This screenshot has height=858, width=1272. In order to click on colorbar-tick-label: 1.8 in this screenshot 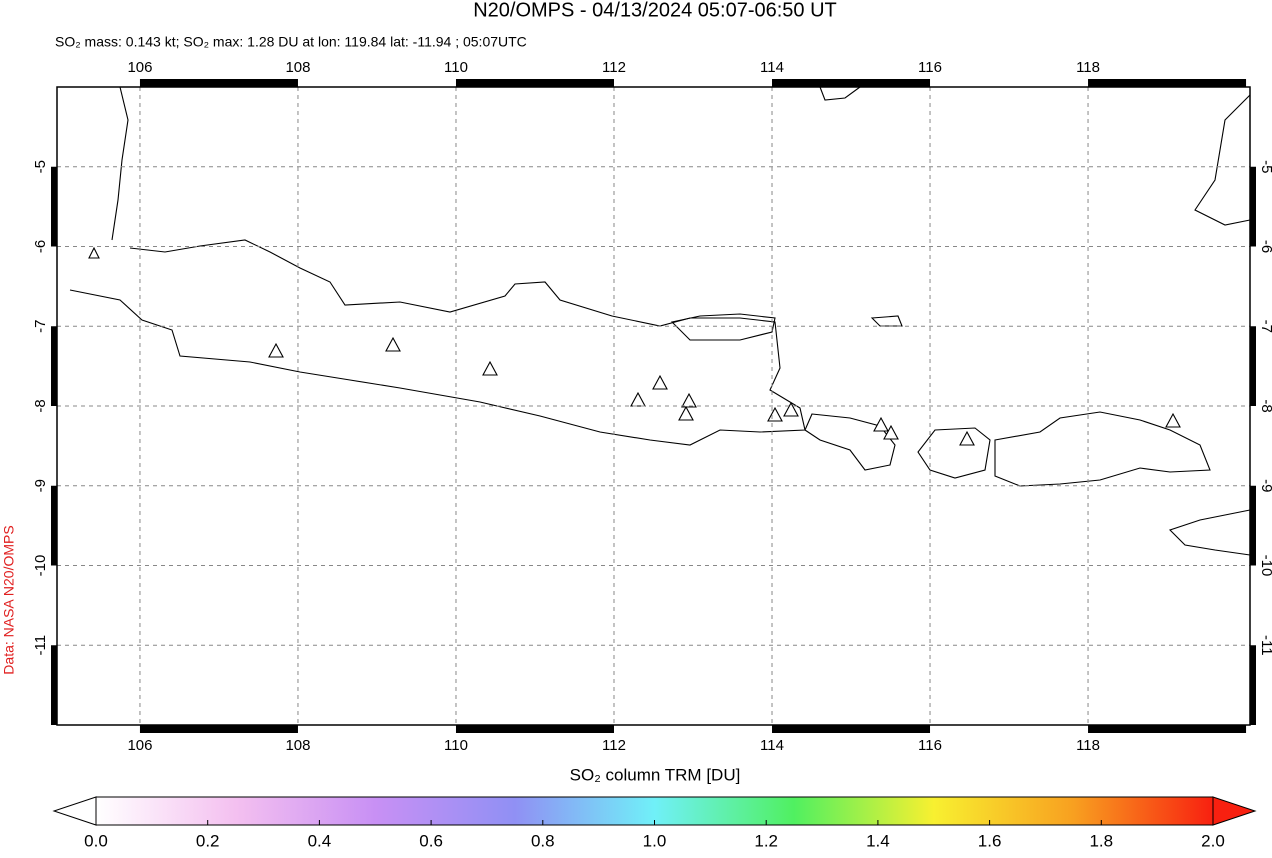, I will do `click(1101, 840)`.